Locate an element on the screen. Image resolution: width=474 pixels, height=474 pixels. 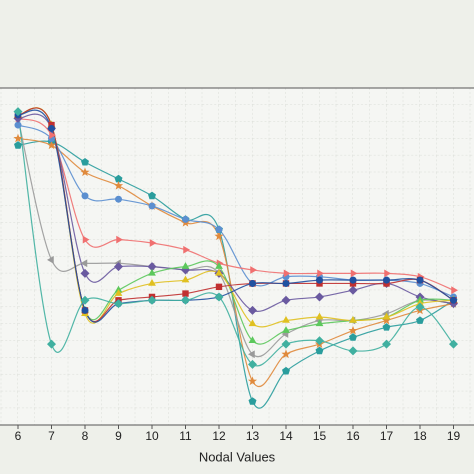
x-tick-label: 12 is located at coordinates (219, 436).